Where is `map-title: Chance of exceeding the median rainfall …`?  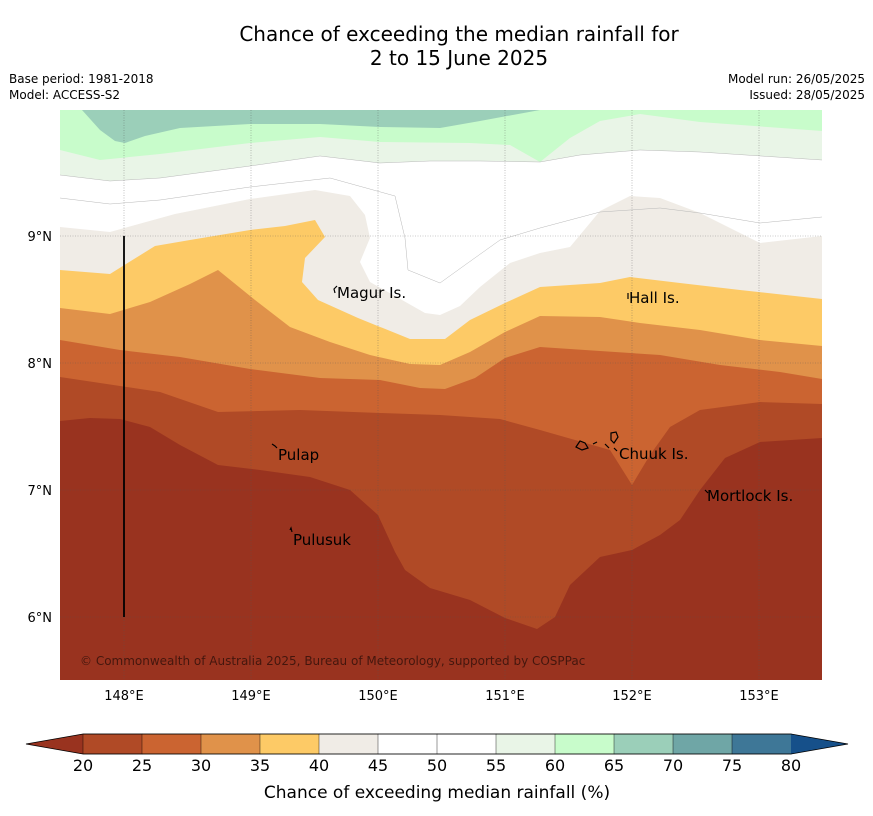 map-title: Chance of exceeding the median rainfall … is located at coordinates (436, 46).